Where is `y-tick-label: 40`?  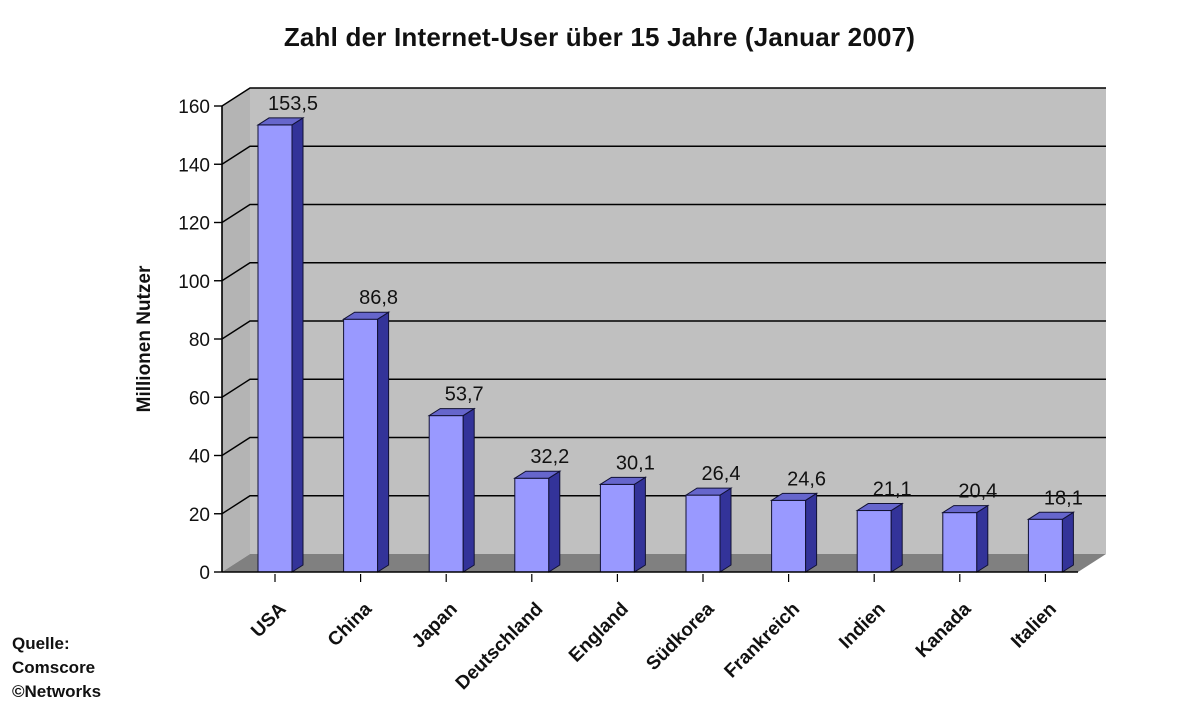 y-tick-label: 40 is located at coordinates (199, 457).